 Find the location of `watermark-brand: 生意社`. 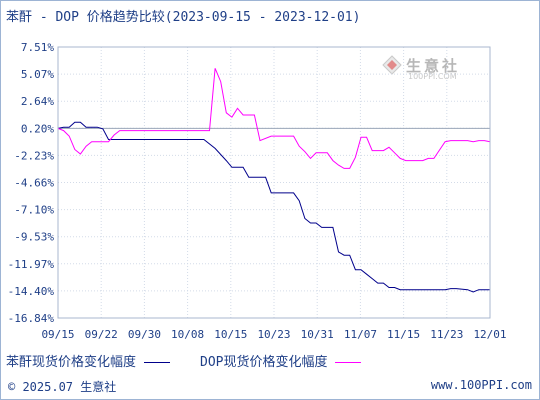

watermark-brand: 生意社 is located at coordinates (433, 66).